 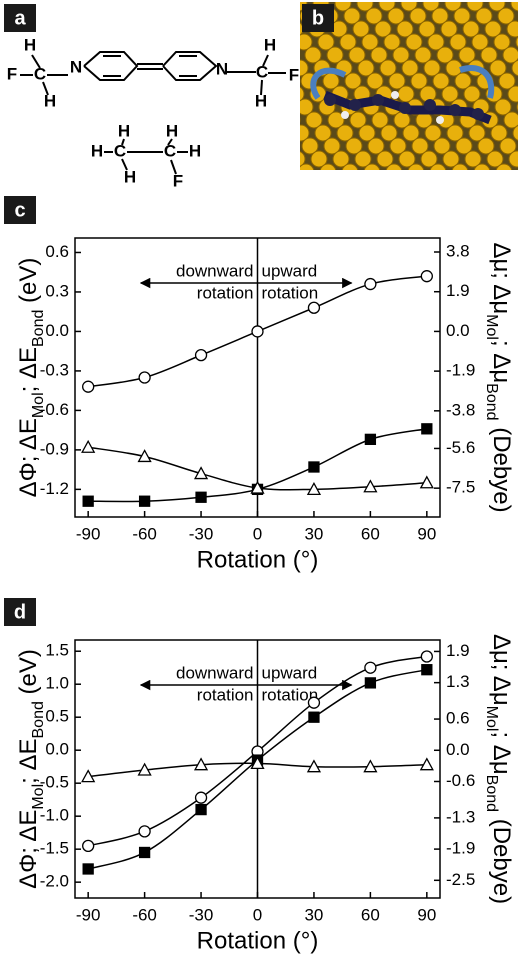 I want to click on y2-axis-label: Δμ; ΔμMol; ΔμBond (Debye), so click(x=498, y=769).